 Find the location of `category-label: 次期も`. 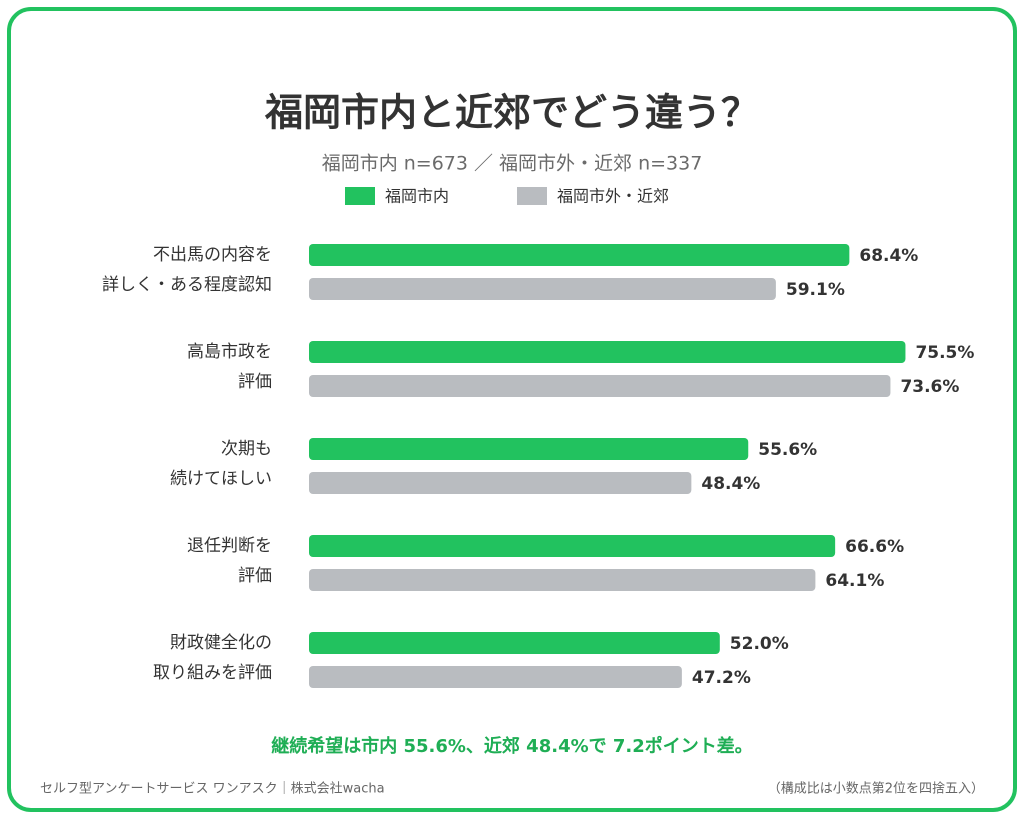

category-label: 次期も is located at coordinates (246, 449).